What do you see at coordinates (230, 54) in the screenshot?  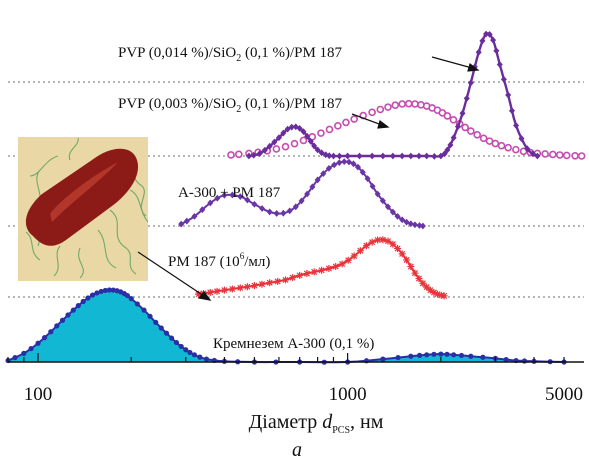 I see `series-label: PVP (0,014 %)/SiO2 (0,1 %)/PM 187` at bounding box center [230, 54].